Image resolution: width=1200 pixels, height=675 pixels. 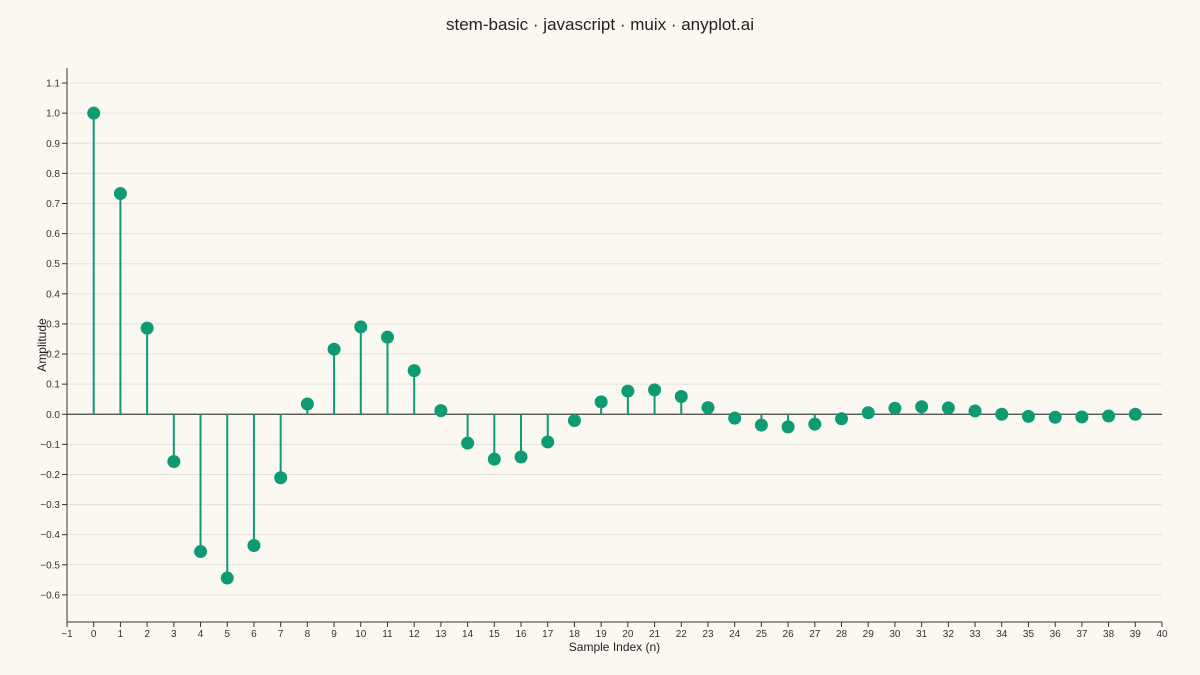 I want to click on x-tick-label: 32, so click(x=949, y=634).